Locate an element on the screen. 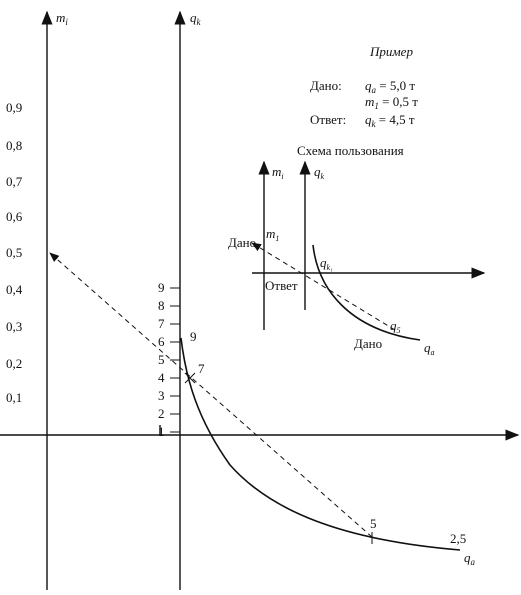 The height and width of the screenshot is (595, 521). scheme-qa: qa is located at coordinates (429, 348).